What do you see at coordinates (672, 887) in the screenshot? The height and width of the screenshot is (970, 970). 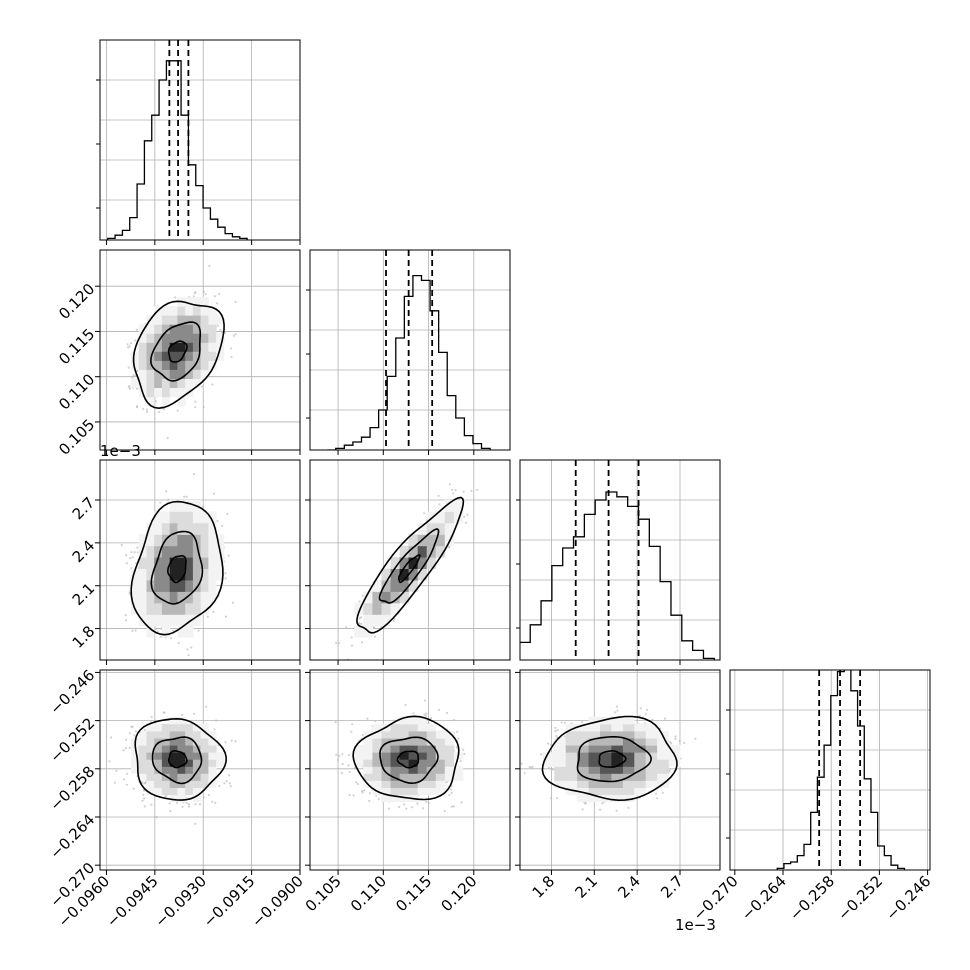 I see `x-tick-label: 2.7` at bounding box center [672, 887].